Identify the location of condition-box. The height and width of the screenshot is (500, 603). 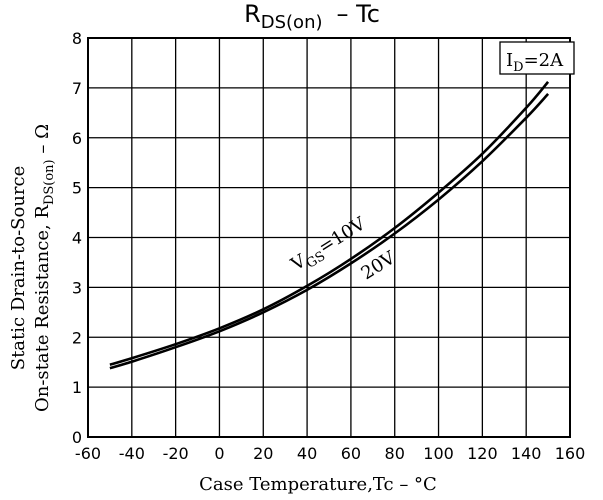
(537, 58).